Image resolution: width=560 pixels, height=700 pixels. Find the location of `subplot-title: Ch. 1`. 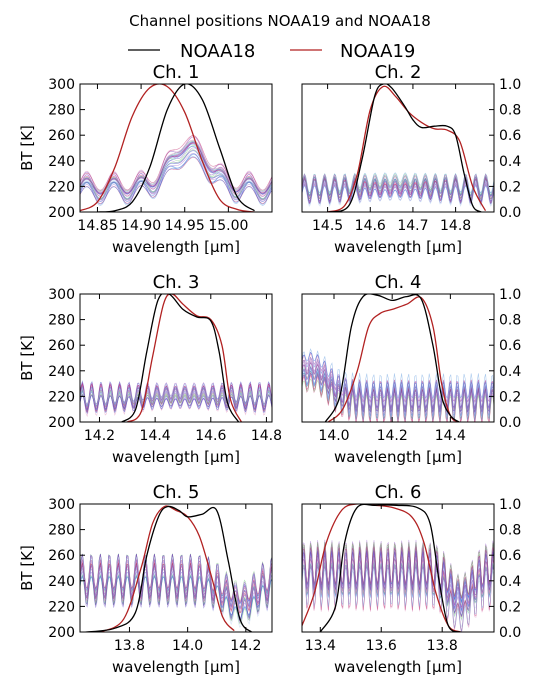

subplot-title: Ch. 1 is located at coordinates (176, 72).